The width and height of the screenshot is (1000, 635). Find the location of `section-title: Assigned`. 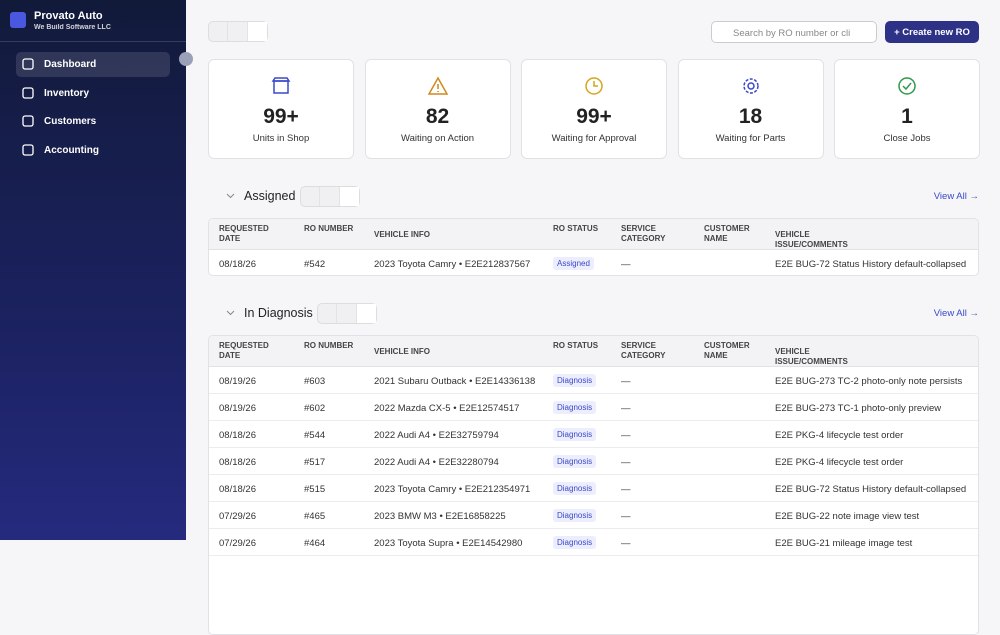

section-title: Assigned is located at coordinates (270, 196).